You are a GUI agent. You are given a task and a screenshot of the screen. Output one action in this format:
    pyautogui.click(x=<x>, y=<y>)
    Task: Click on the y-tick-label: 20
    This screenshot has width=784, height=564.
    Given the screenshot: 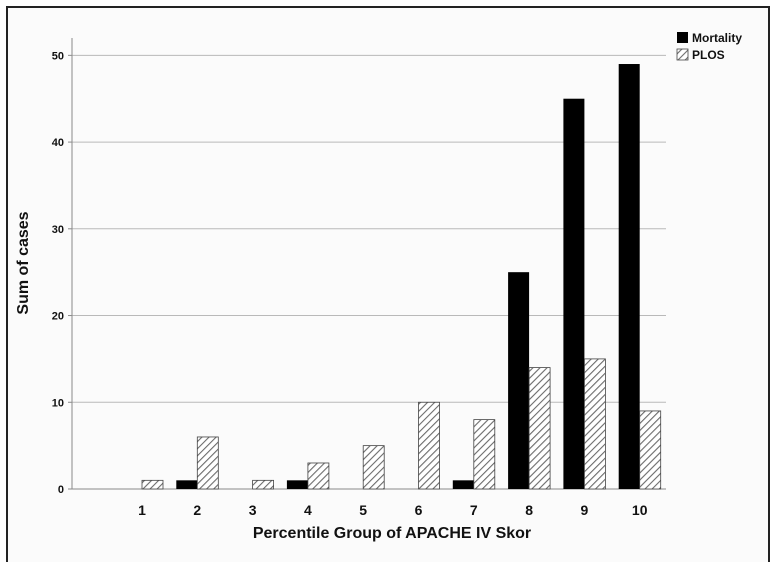 What is the action you would take?
    pyautogui.click(x=58, y=317)
    